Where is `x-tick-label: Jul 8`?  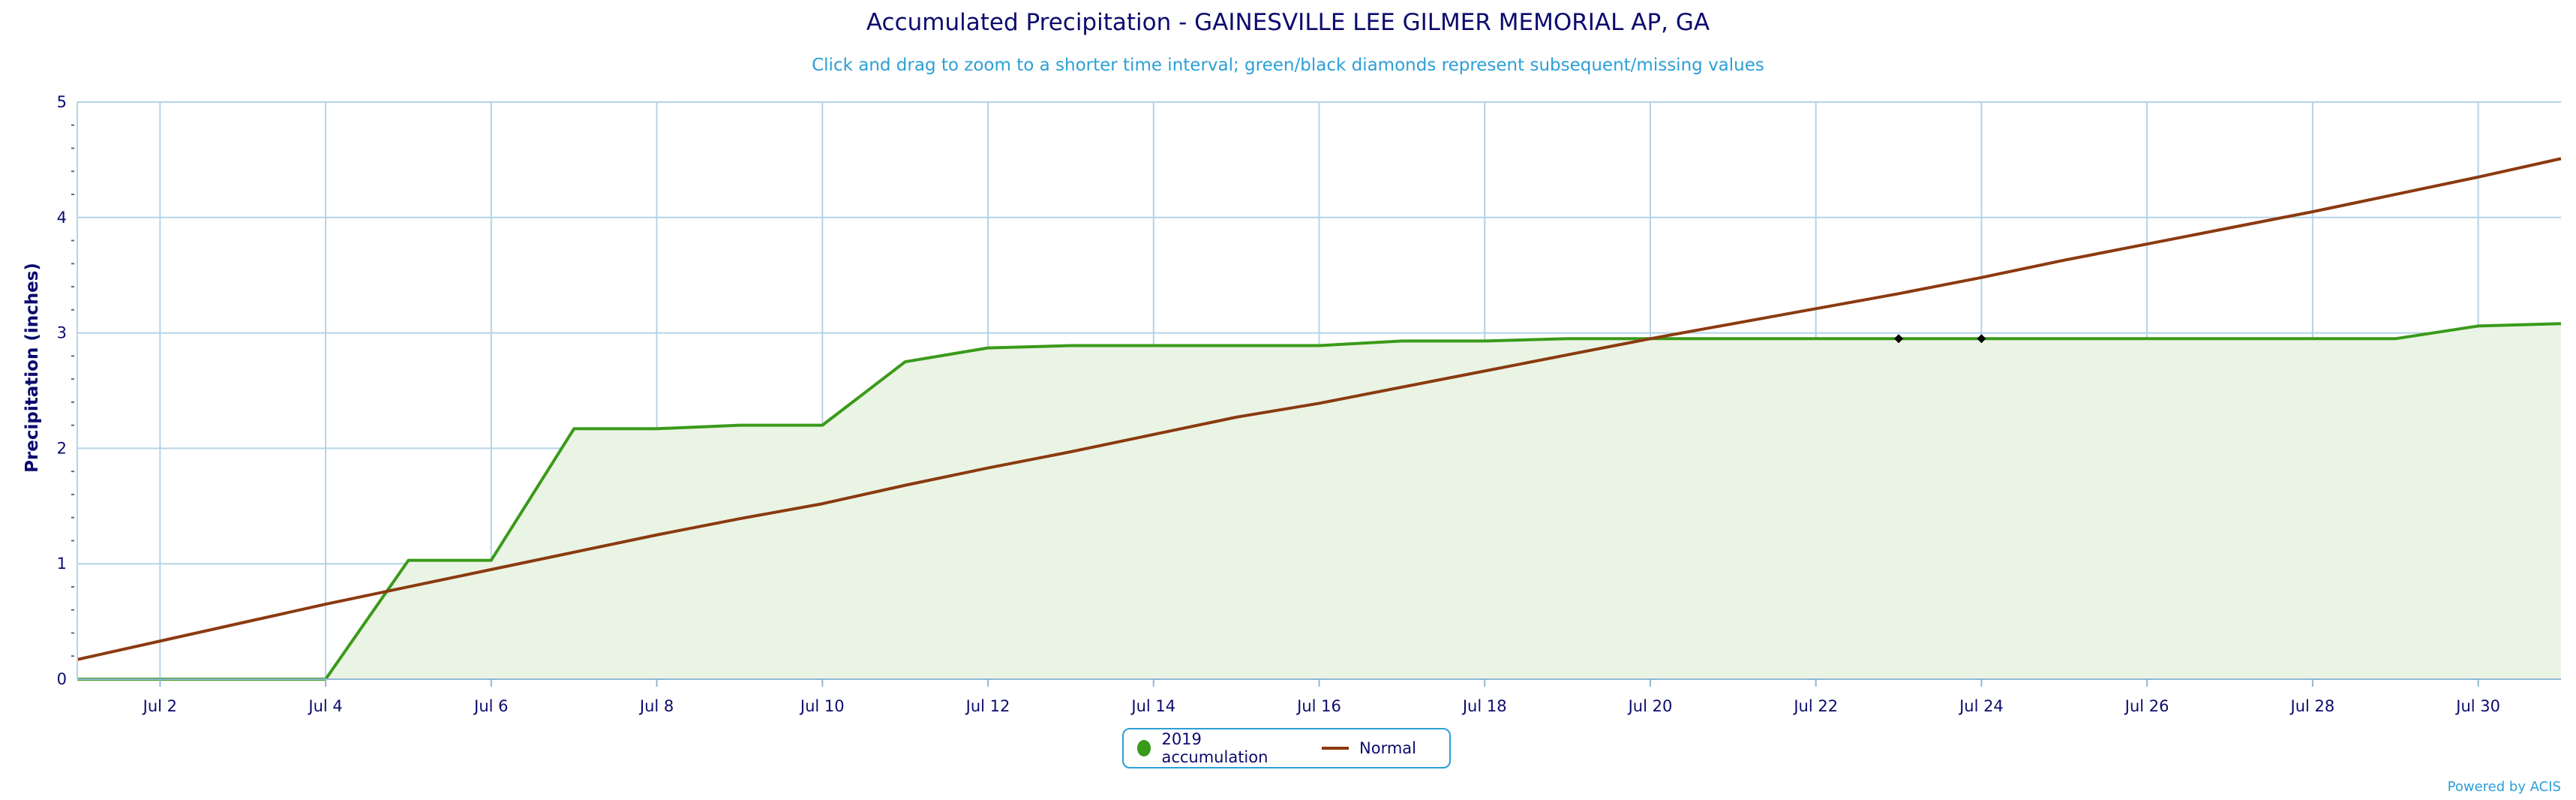 x-tick-label: Jul 8 is located at coordinates (656, 706).